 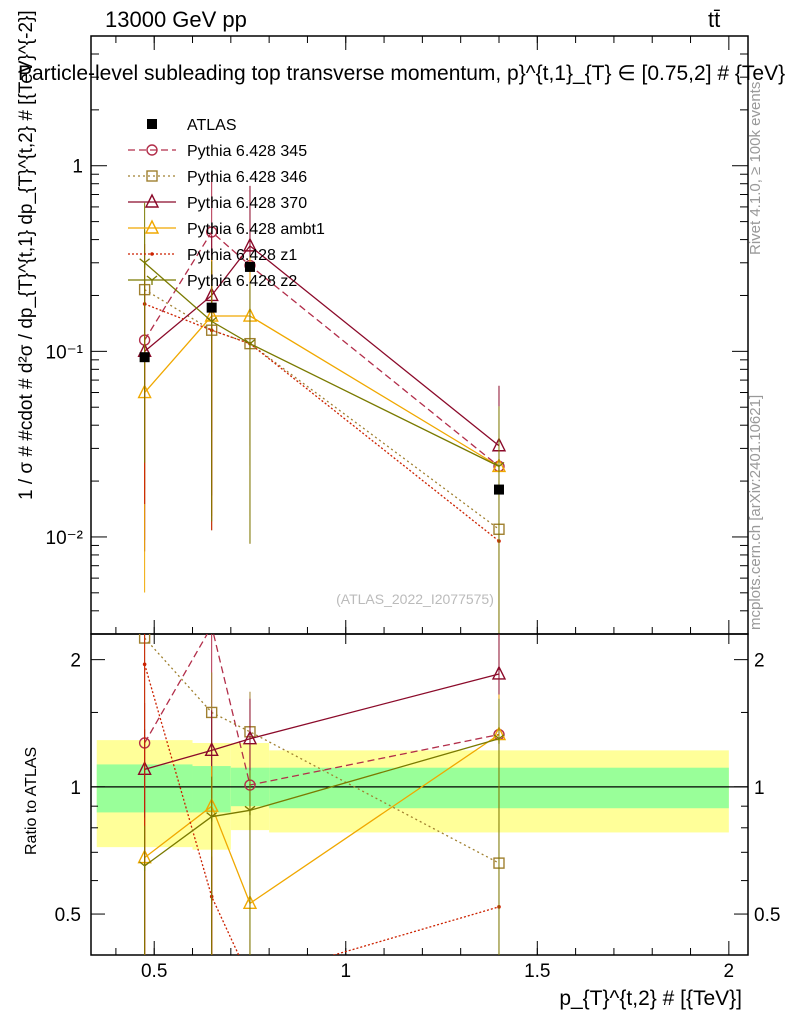 What do you see at coordinates (75, 661) in the screenshot?
I see `ratio-tick-label: 2` at bounding box center [75, 661].